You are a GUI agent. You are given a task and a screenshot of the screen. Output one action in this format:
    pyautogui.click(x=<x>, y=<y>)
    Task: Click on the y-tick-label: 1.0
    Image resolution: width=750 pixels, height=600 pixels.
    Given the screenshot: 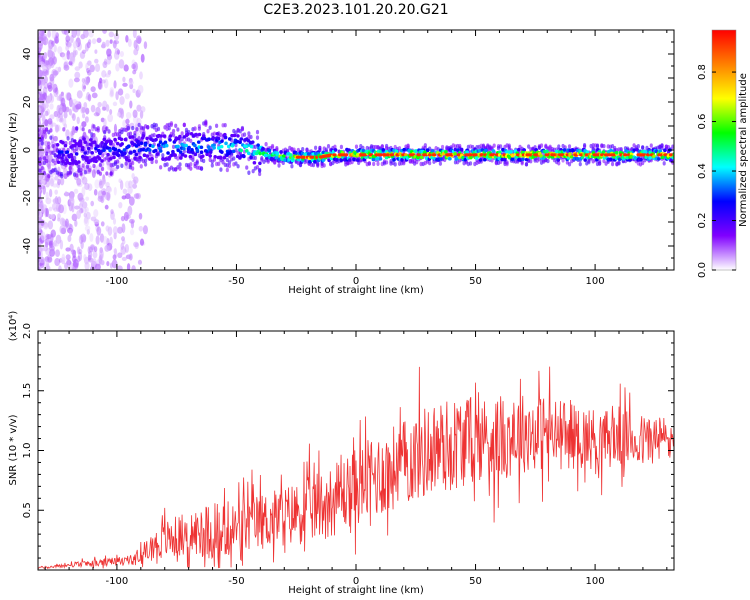 What is the action you would take?
    pyautogui.click(x=27, y=451)
    